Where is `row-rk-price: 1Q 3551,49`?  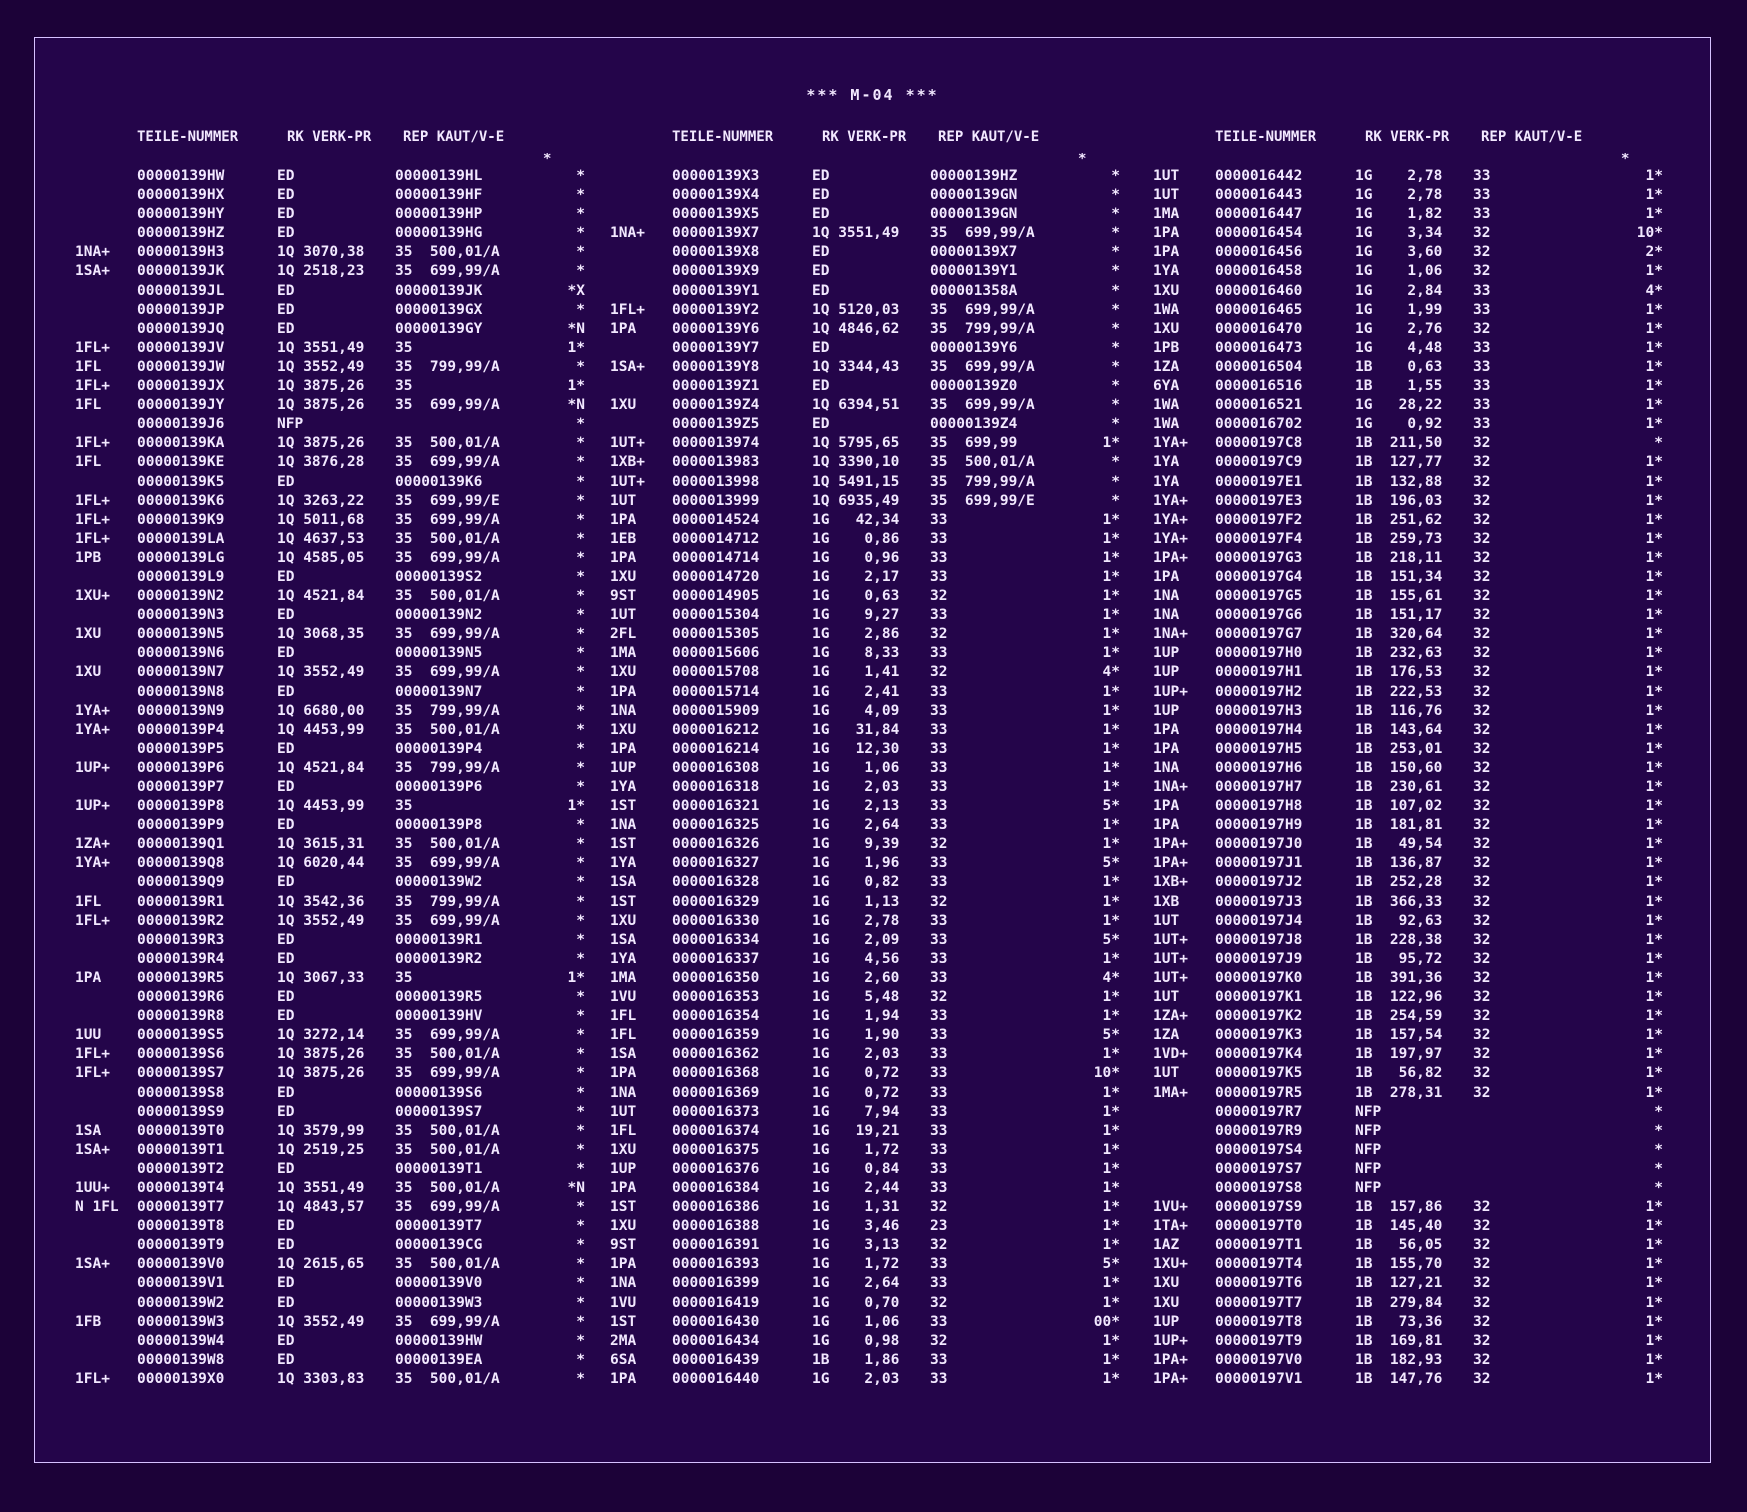
row-rk-price: 1Q 3551,49 is located at coordinates (321, 1187).